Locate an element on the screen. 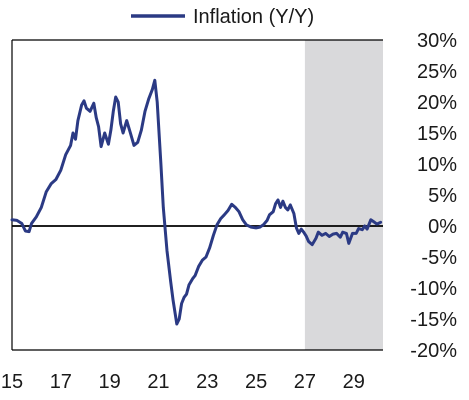 Image resolution: width=469 pixels, height=400 pixels. forecast-shaded-region is located at coordinates (343, 195).